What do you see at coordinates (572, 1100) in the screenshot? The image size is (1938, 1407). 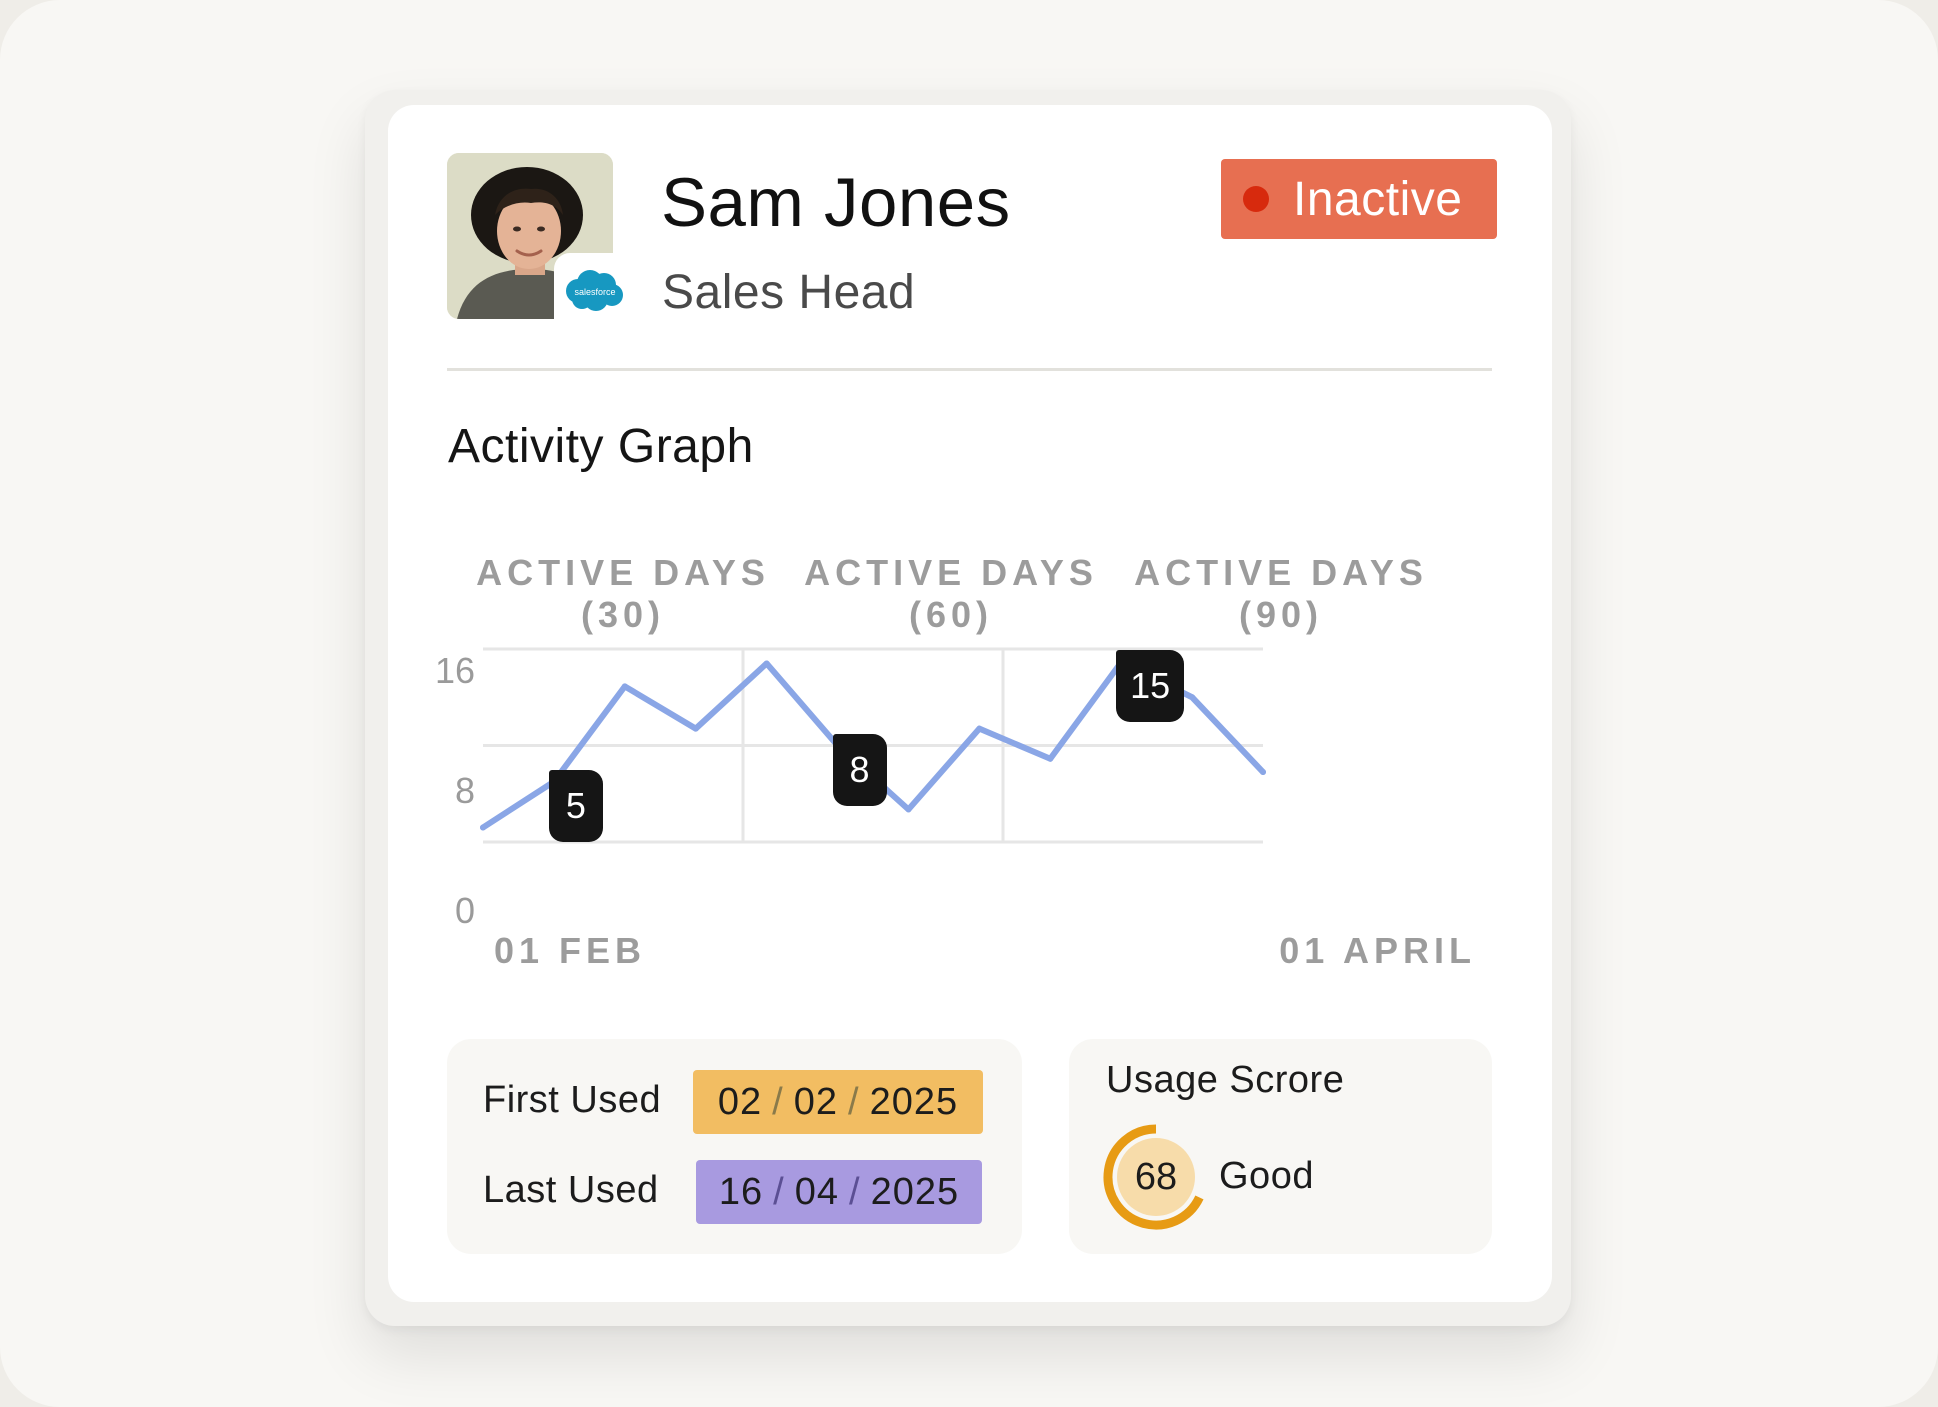 I see `first-used-label: First Used` at bounding box center [572, 1100].